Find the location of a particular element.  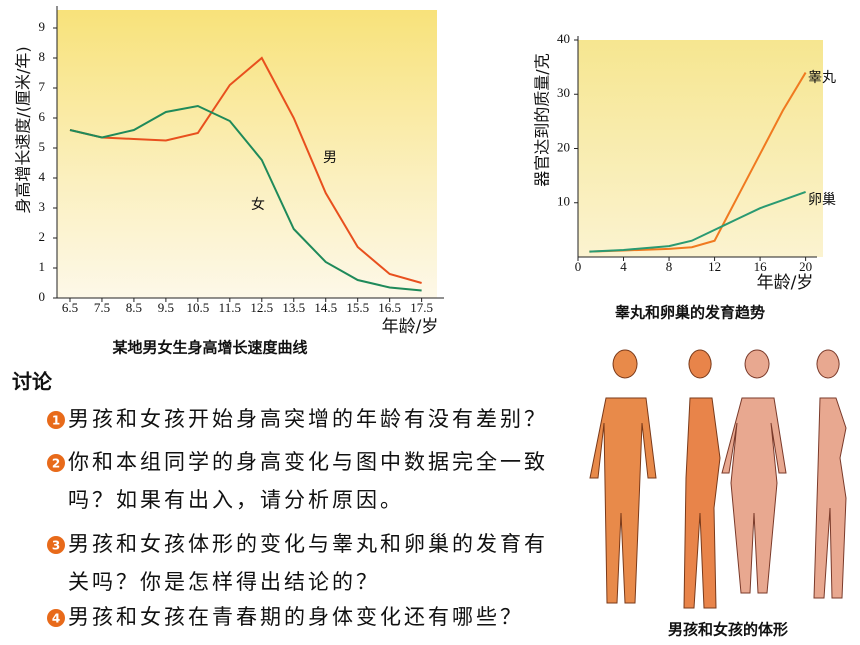

x-tick-label: 17.5 is located at coordinates (421, 307).